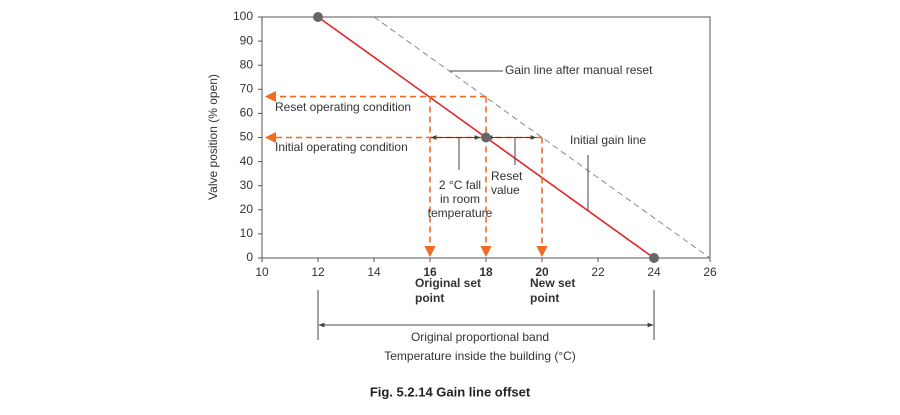  I want to click on figure-caption: Fig. 5.2.14 Gain line offset, so click(450, 391).